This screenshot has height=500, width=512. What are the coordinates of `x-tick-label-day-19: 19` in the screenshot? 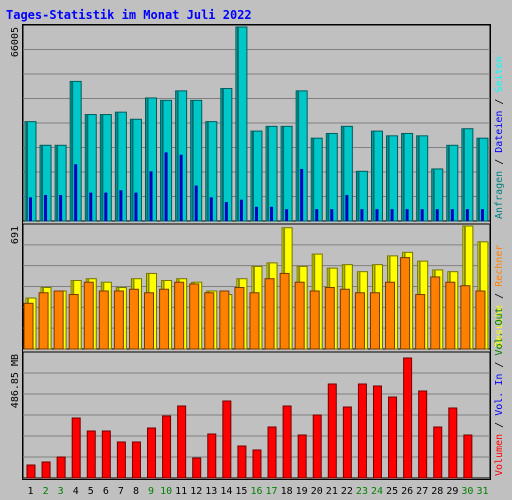 It's located at (302, 491).